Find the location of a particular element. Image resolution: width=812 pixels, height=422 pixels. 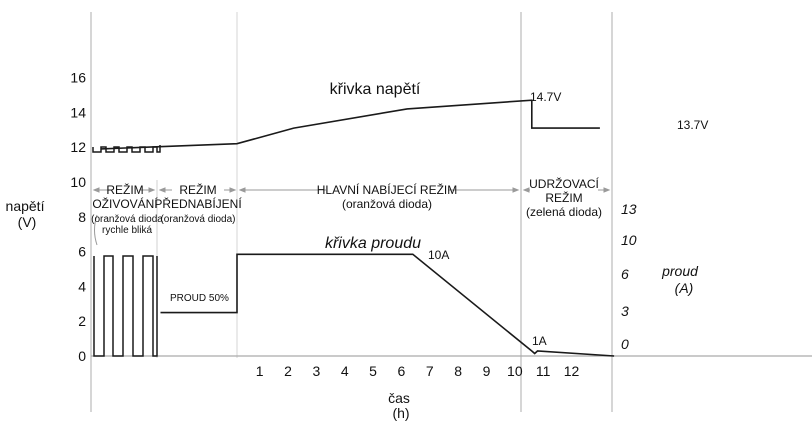

phase-prednabijeni-line1: REŽIM is located at coordinates (197, 189).